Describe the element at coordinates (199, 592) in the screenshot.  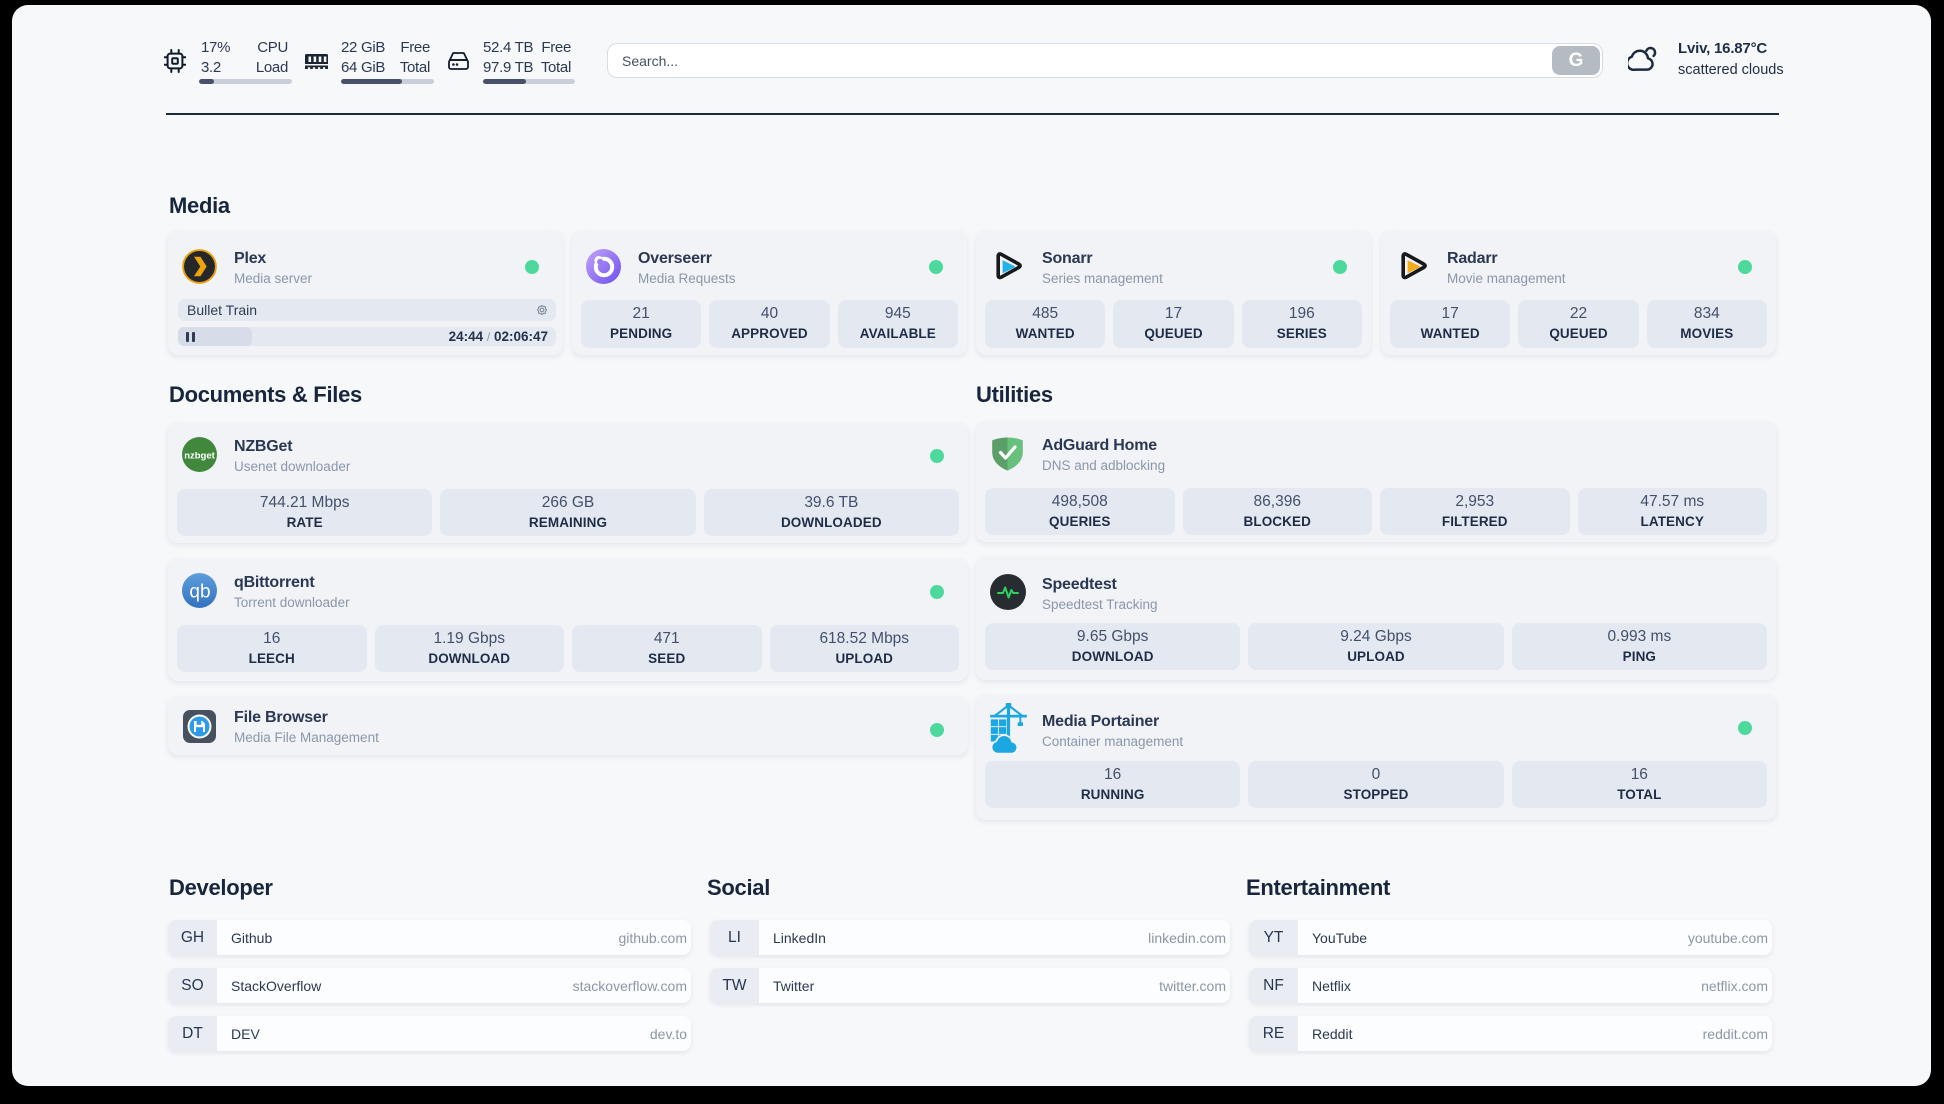
I see `svg-text: qb` at that location.